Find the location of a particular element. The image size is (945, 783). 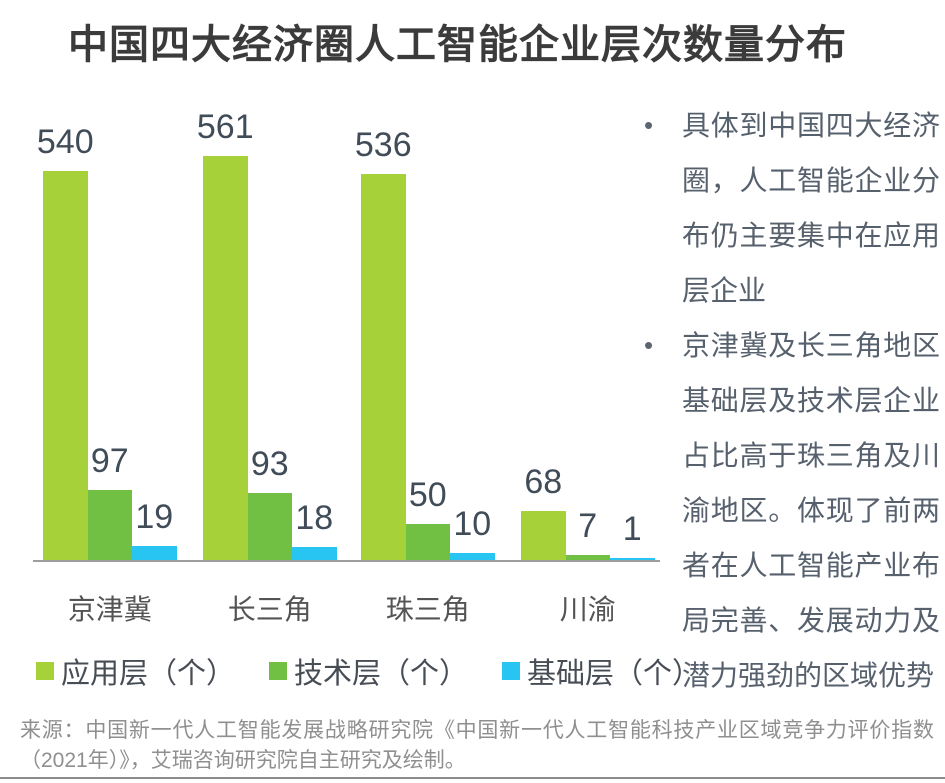

legend-item-0: 应用层（个） is located at coordinates (135, 671).